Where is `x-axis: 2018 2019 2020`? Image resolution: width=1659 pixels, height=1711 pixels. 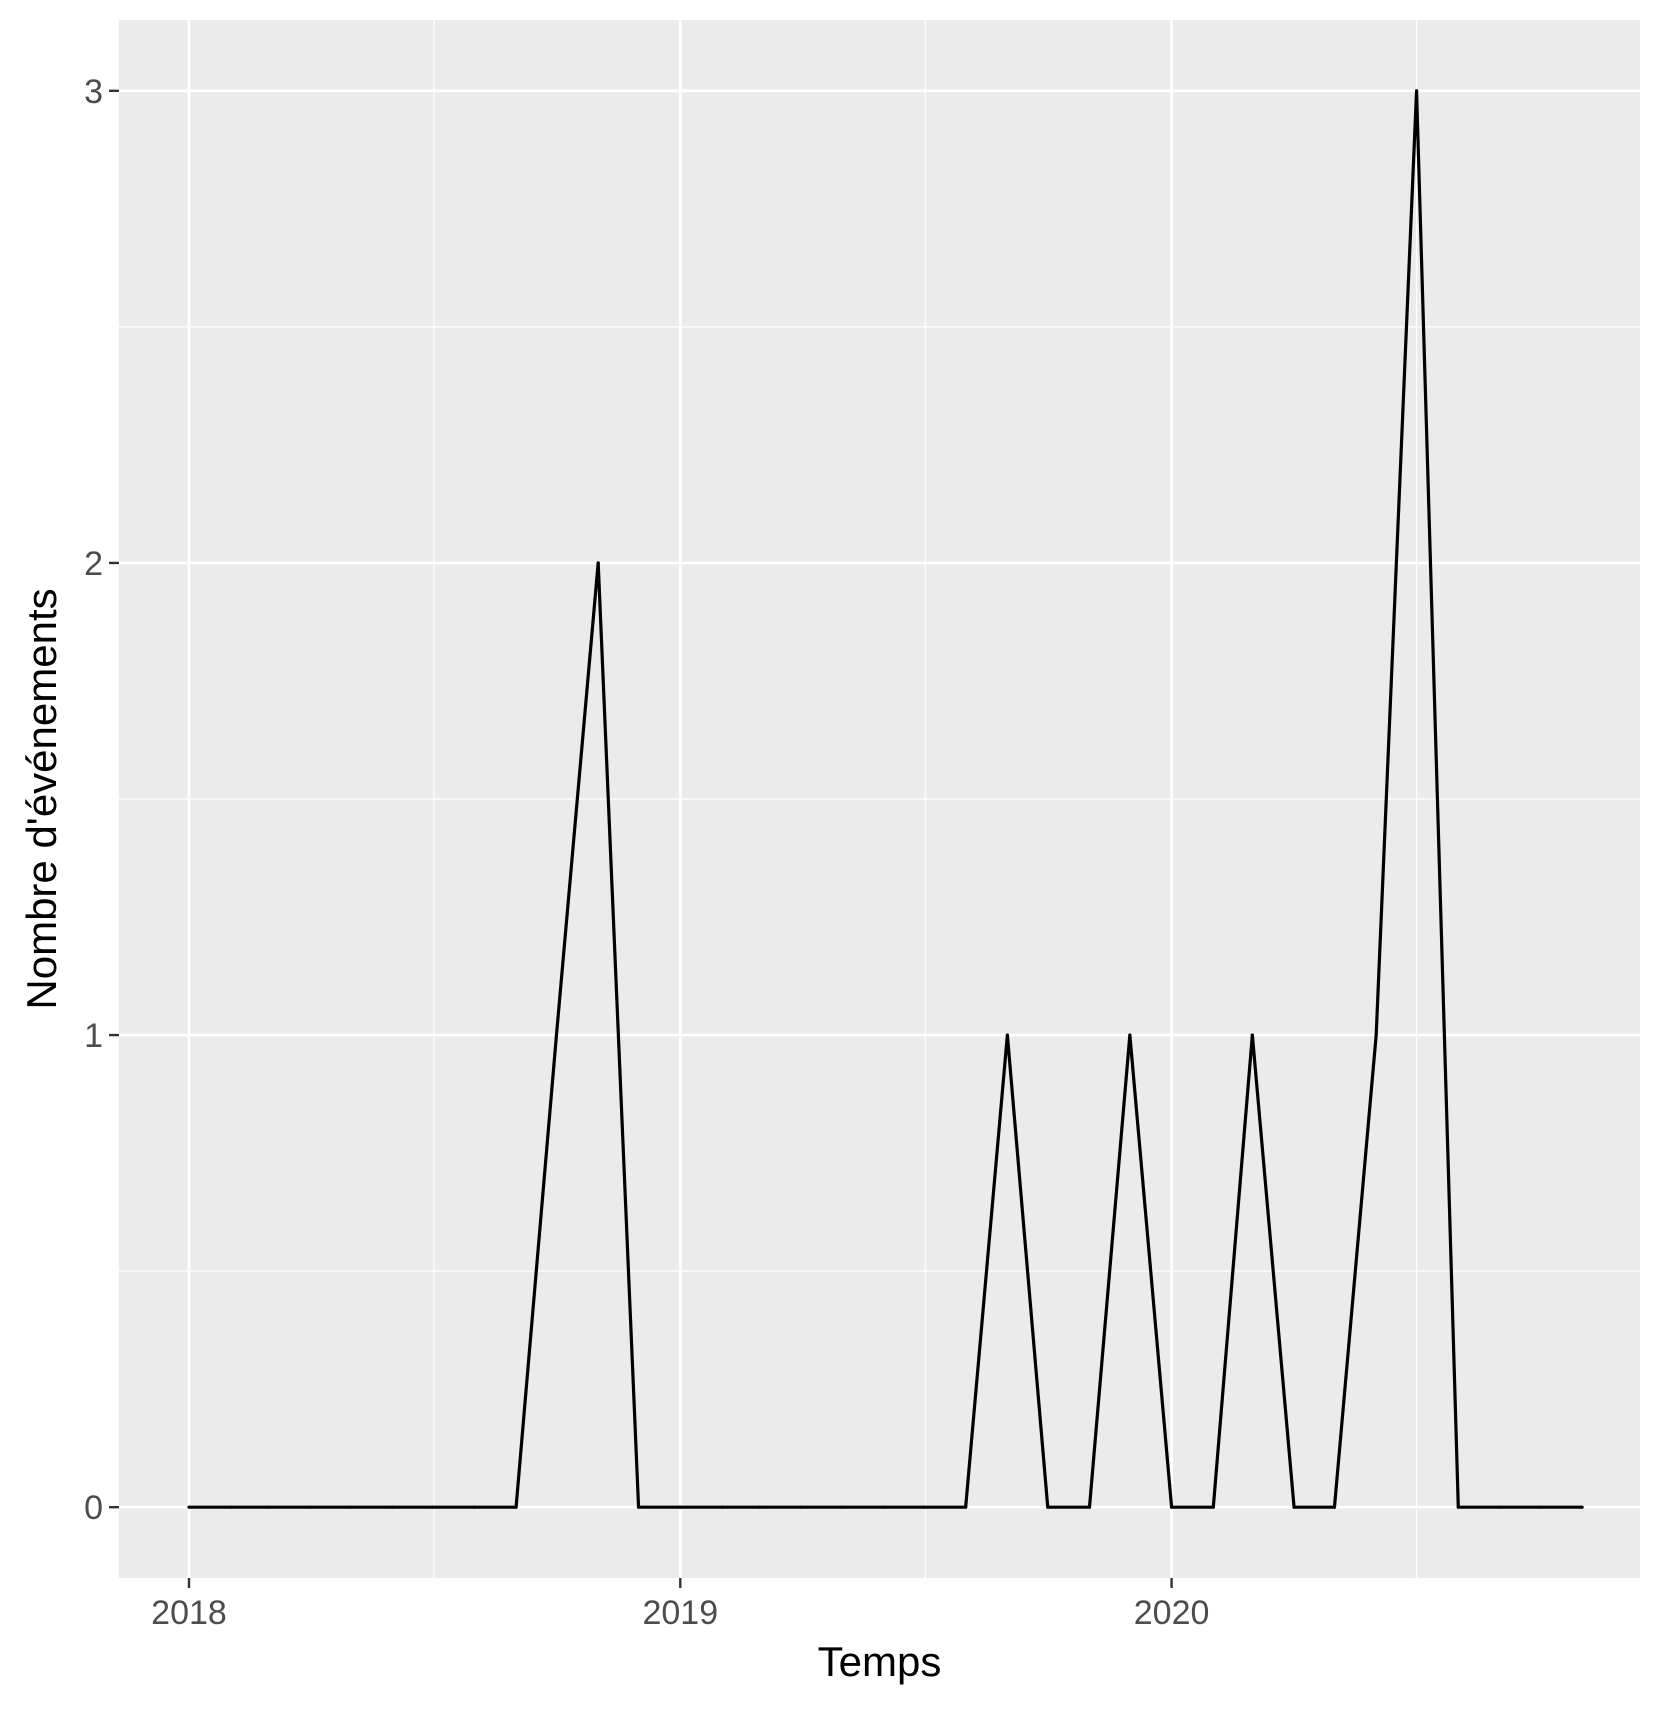 x-axis: 2018 2019 2020 is located at coordinates (680, 1605).